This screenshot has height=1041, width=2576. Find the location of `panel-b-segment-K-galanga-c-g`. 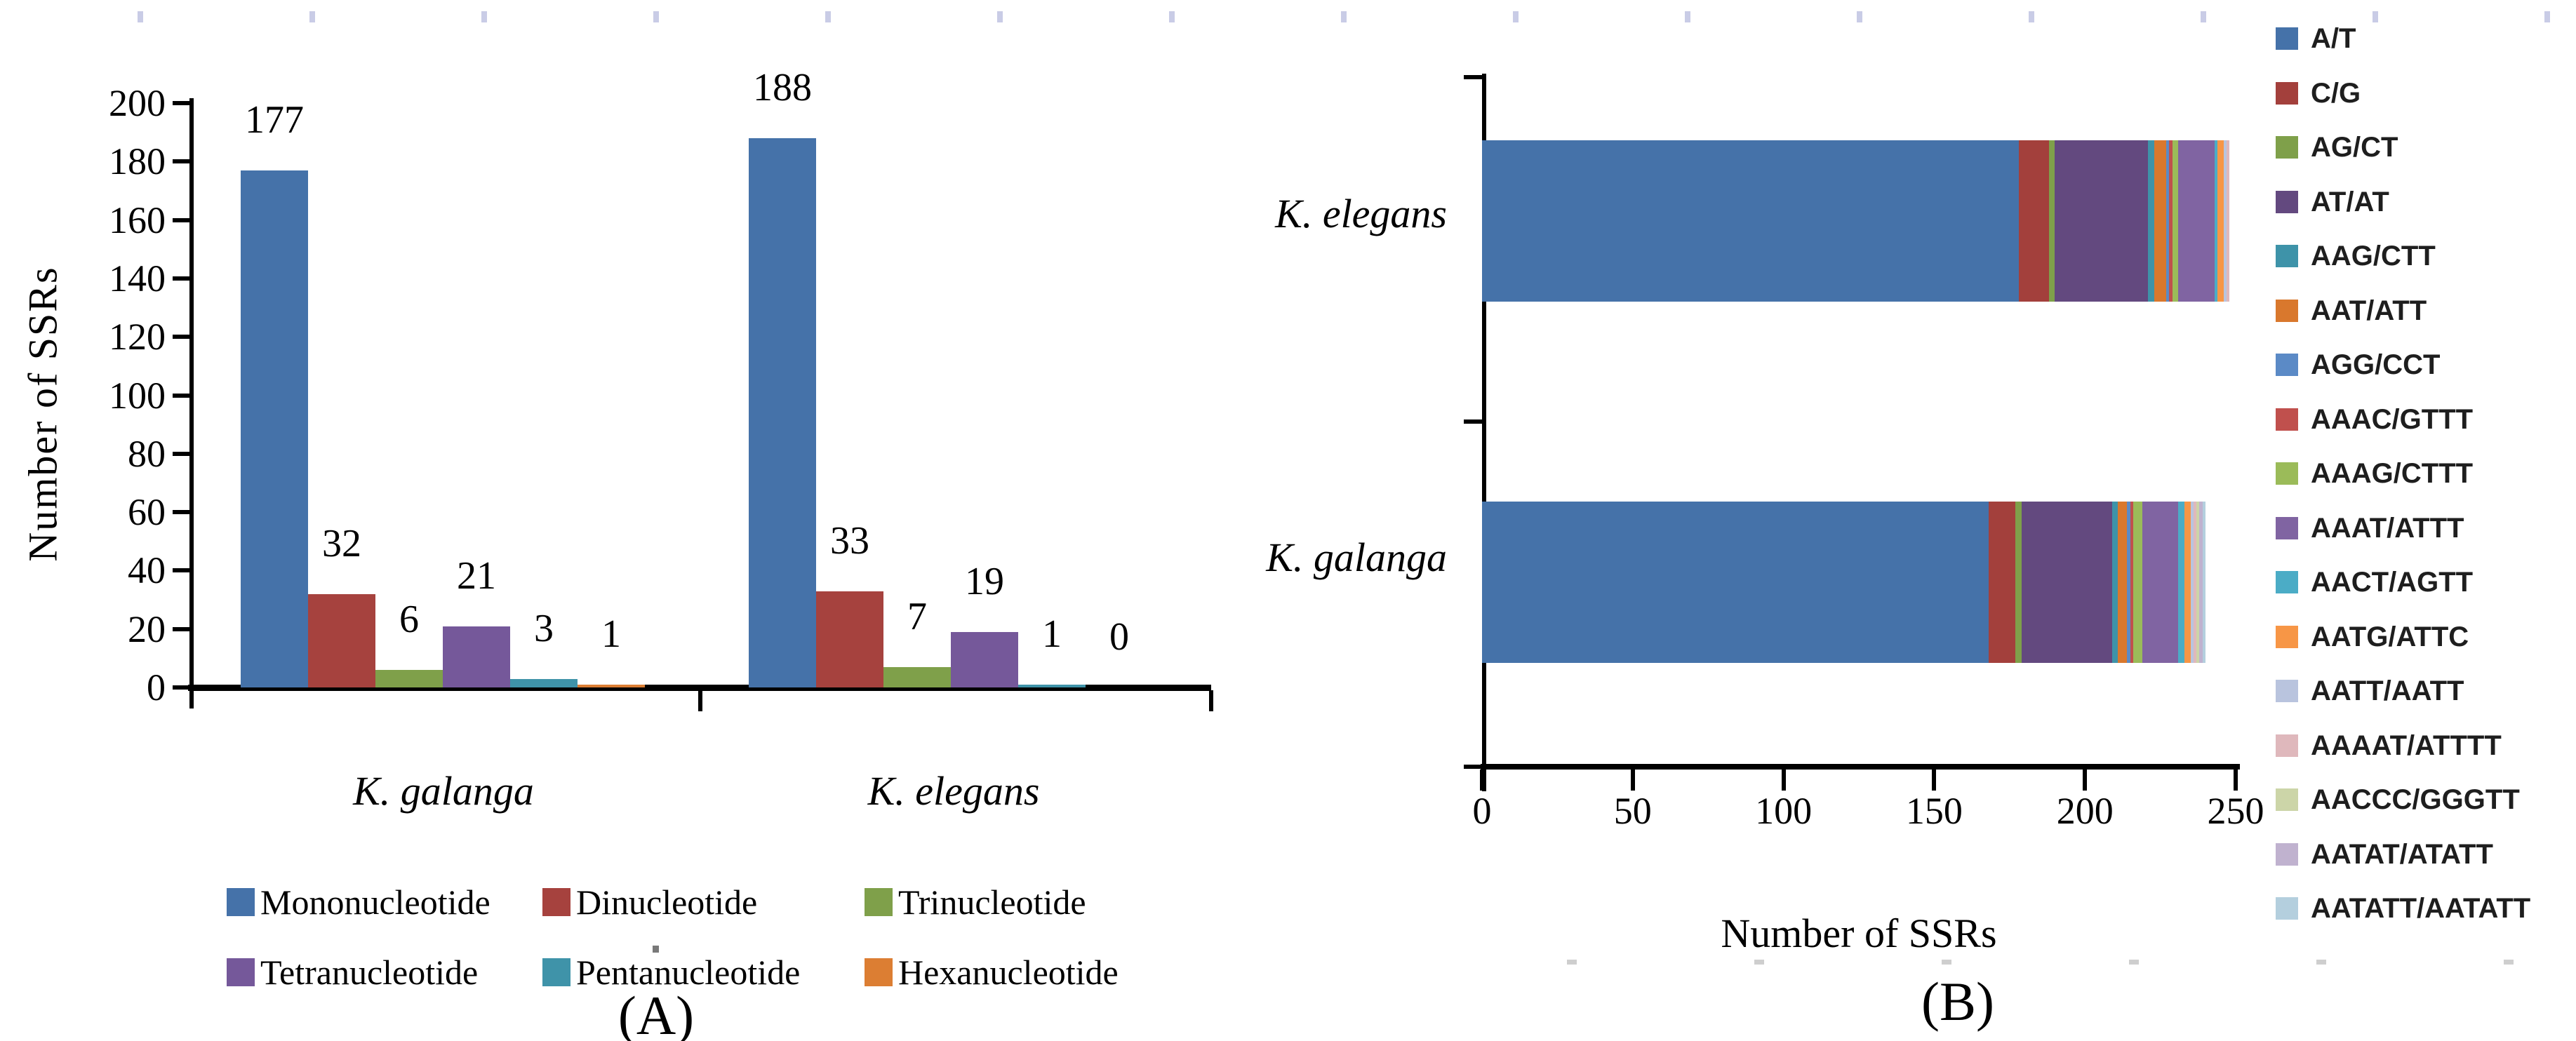

panel-b-segment-K-galanga-c-g is located at coordinates (2002, 582).